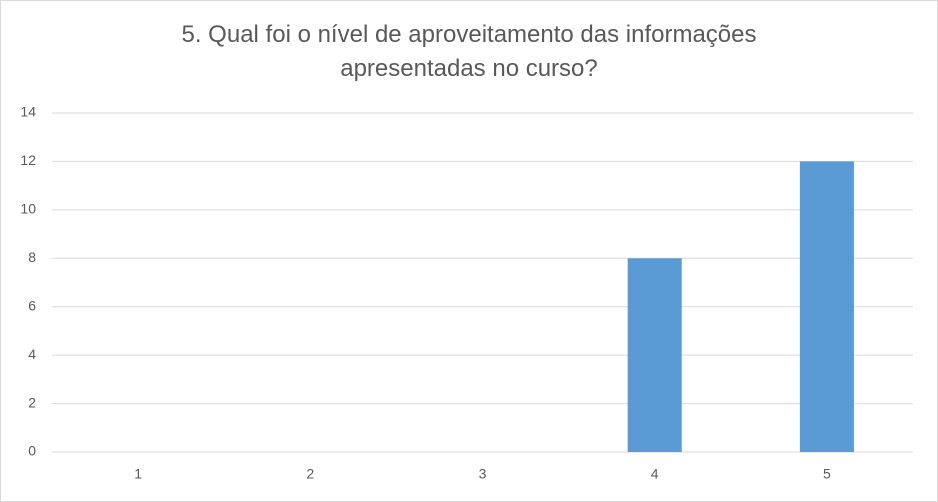 Image resolution: width=938 pixels, height=502 pixels. Describe the element at coordinates (28, 112) in the screenshot. I see `y-tick-label: 14` at that location.